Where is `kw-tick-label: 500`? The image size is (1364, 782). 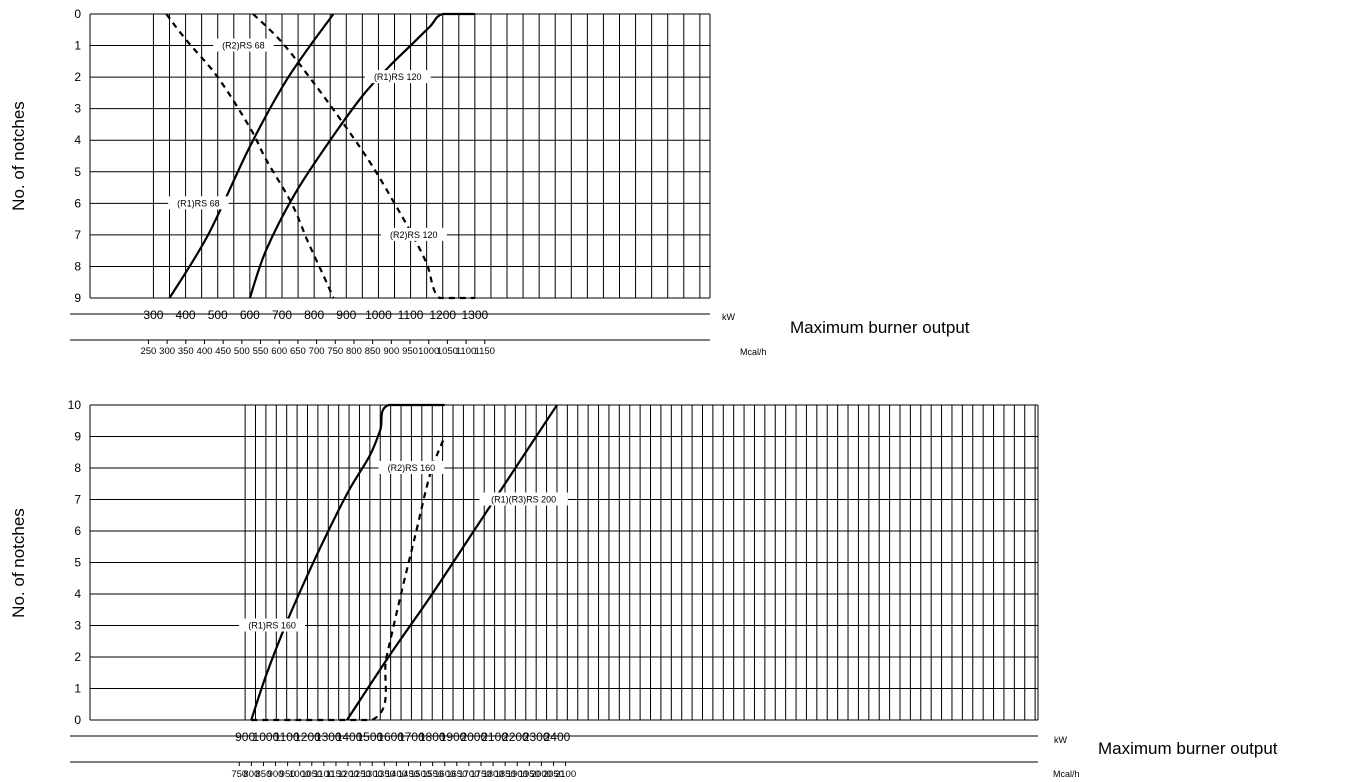 kw-tick-label: 500 is located at coordinates (218, 315).